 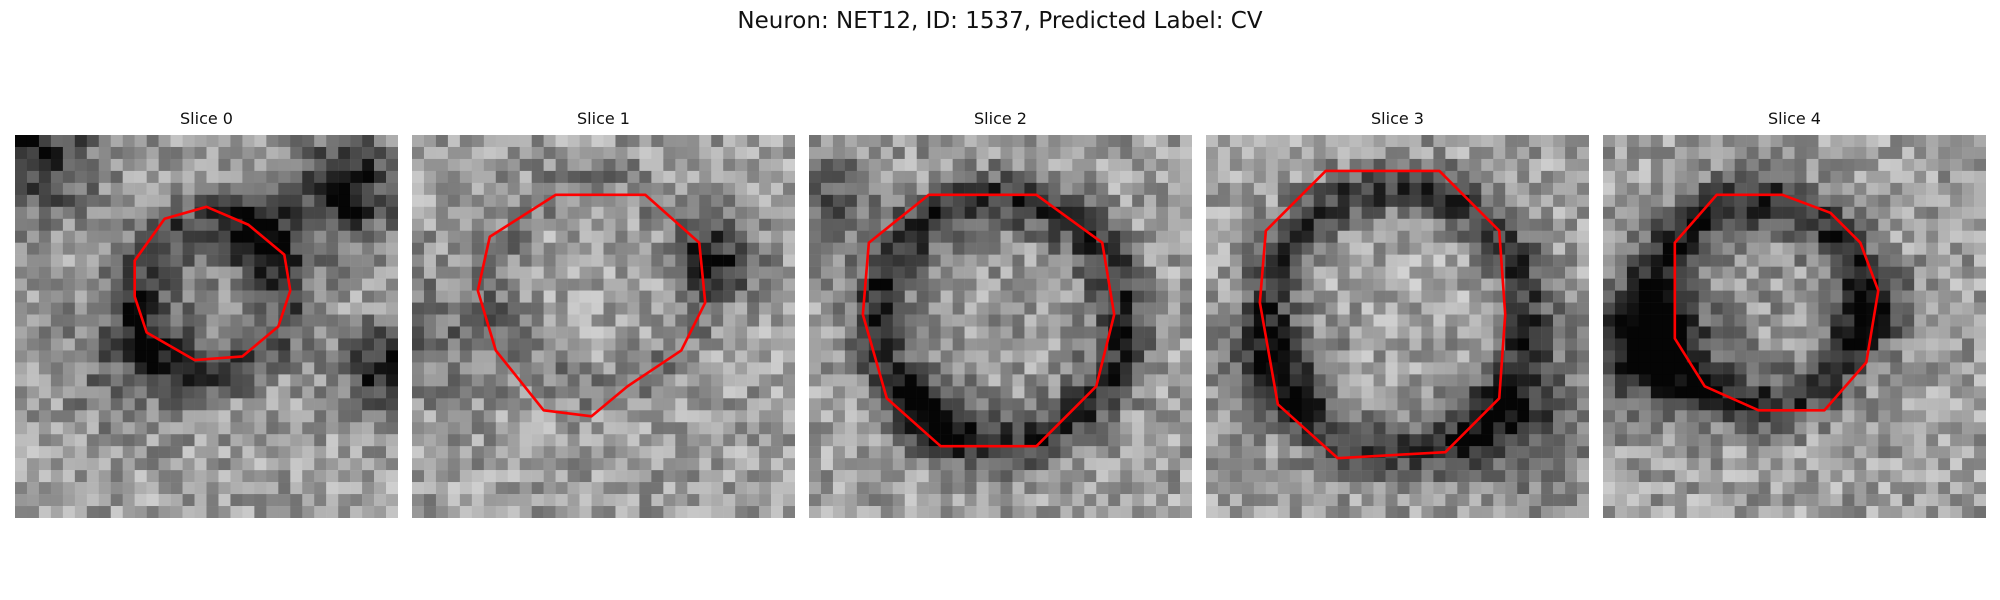 What do you see at coordinates (1397, 118) in the screenshot?
I see `slice-title-3: Slice 3` at bounding box center [1397, 118].